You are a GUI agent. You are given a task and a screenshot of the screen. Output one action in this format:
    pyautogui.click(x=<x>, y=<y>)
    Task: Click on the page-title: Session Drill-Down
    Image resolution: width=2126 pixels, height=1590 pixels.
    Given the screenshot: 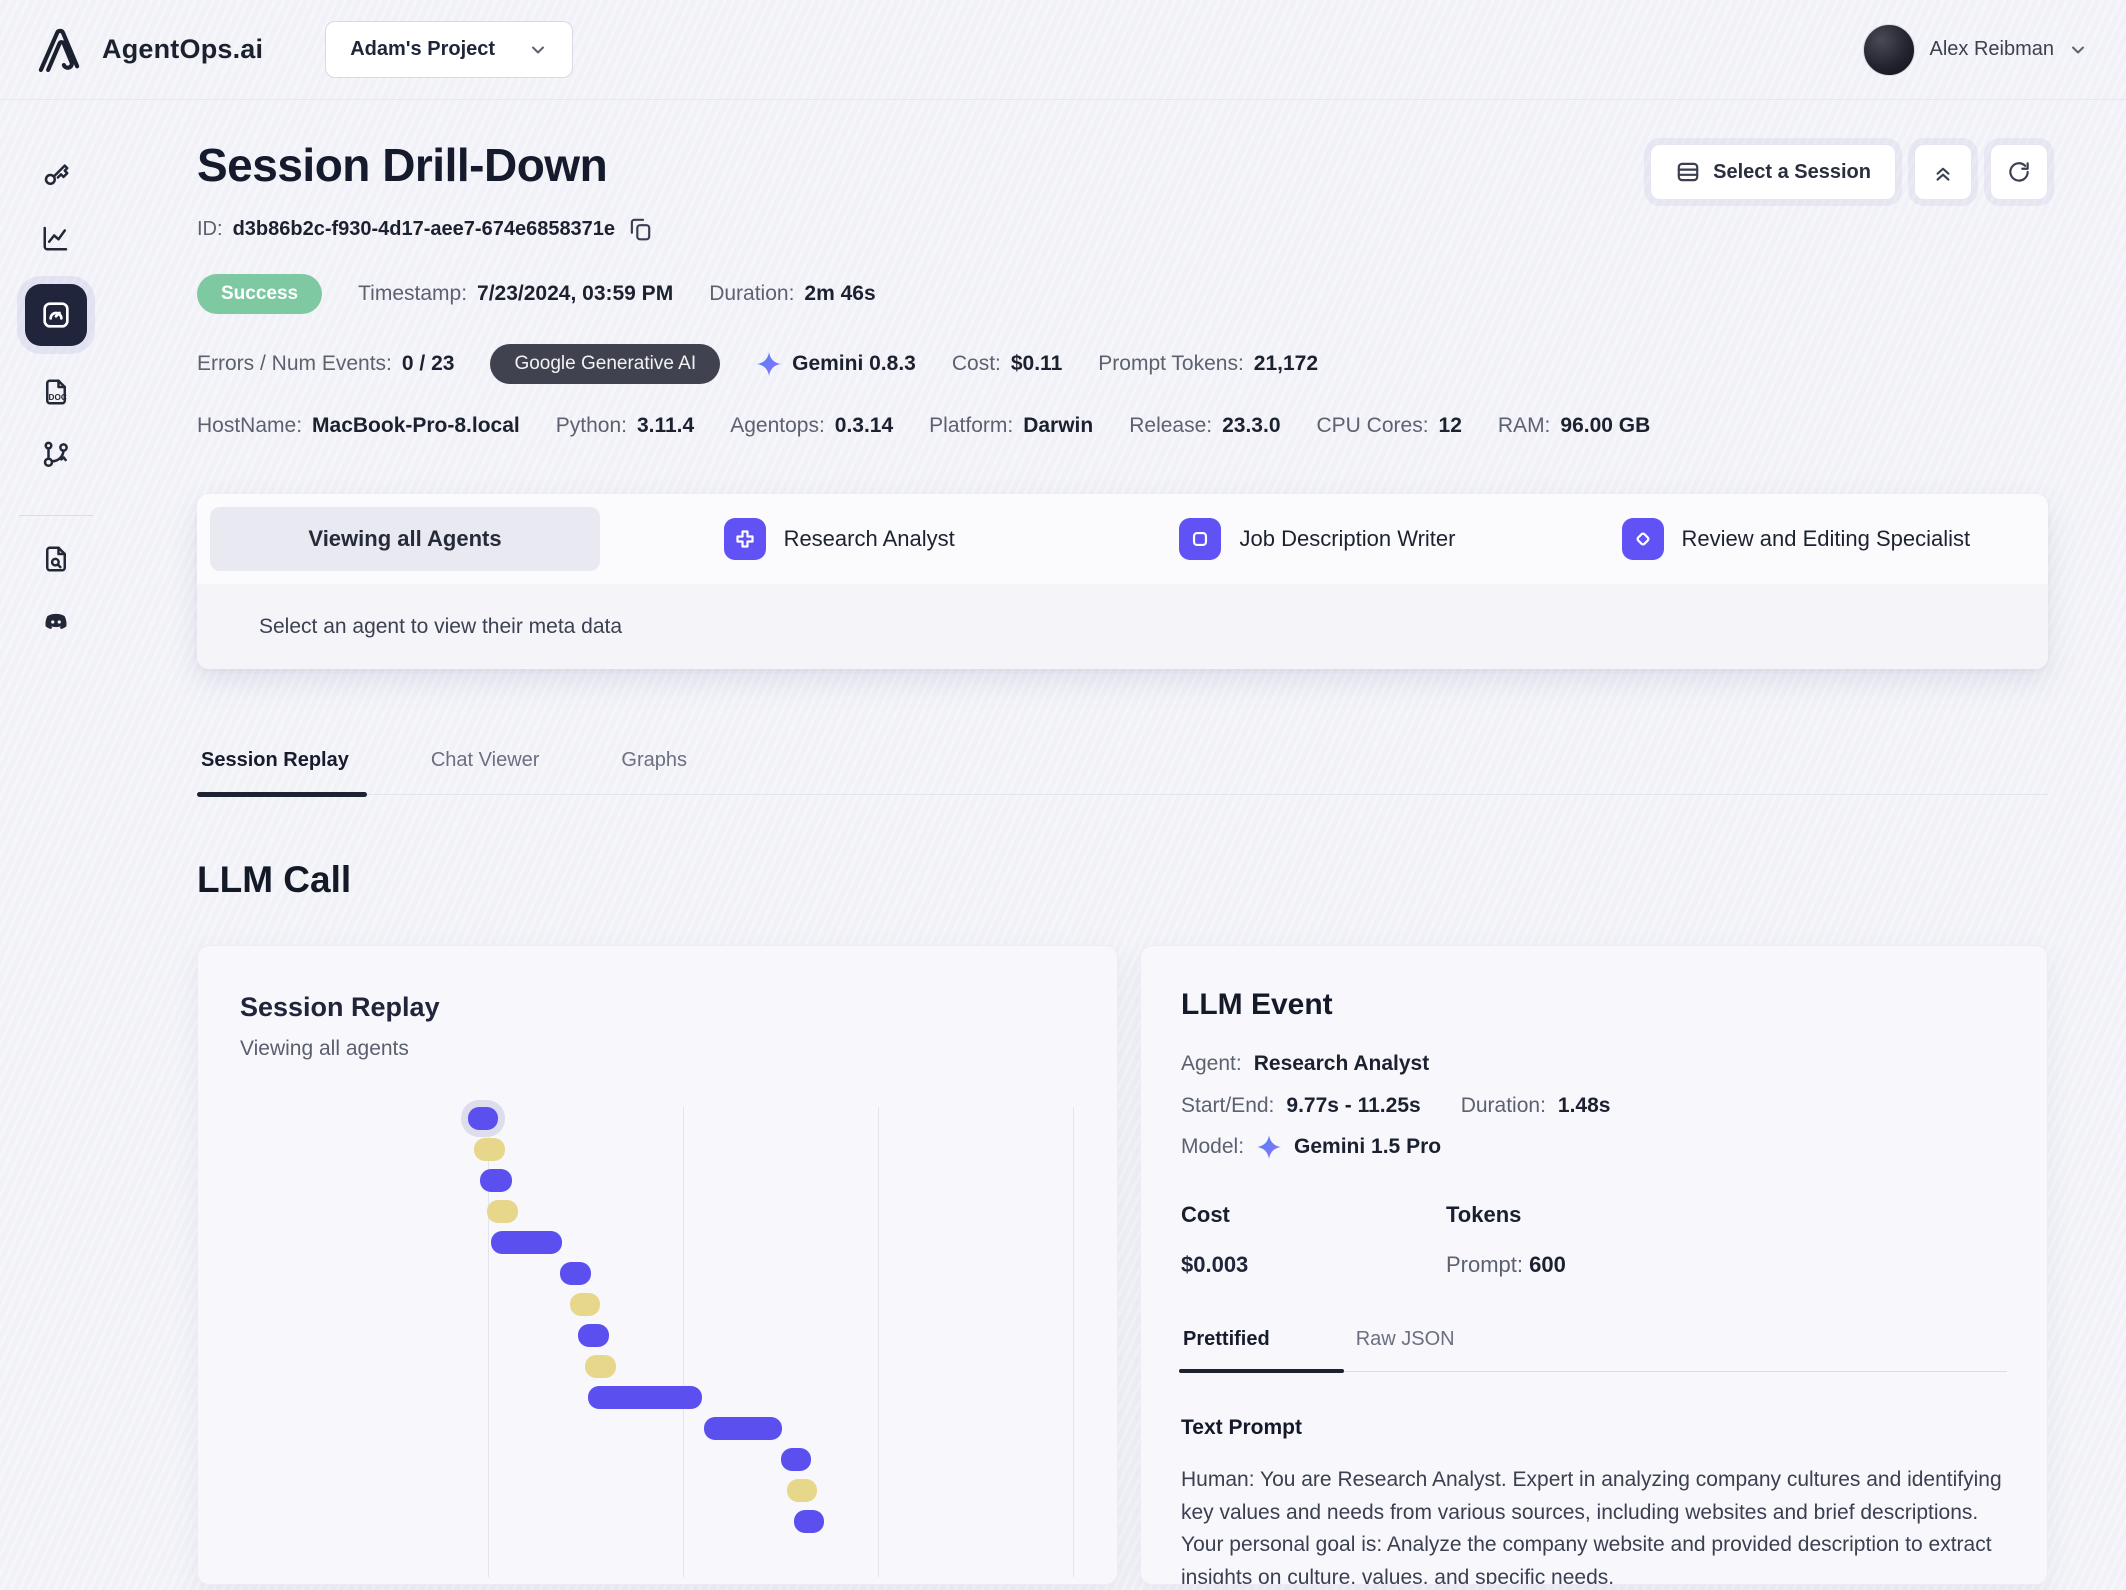 What is the action you would take?
    pyautogui.click(x=402, y=165)
    